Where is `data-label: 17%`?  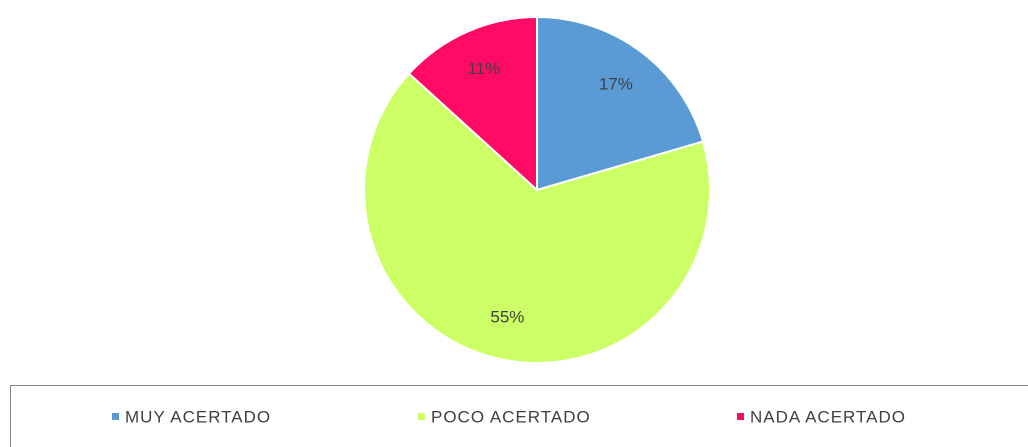
data-label: 17% is located at coordinates (616, 83).